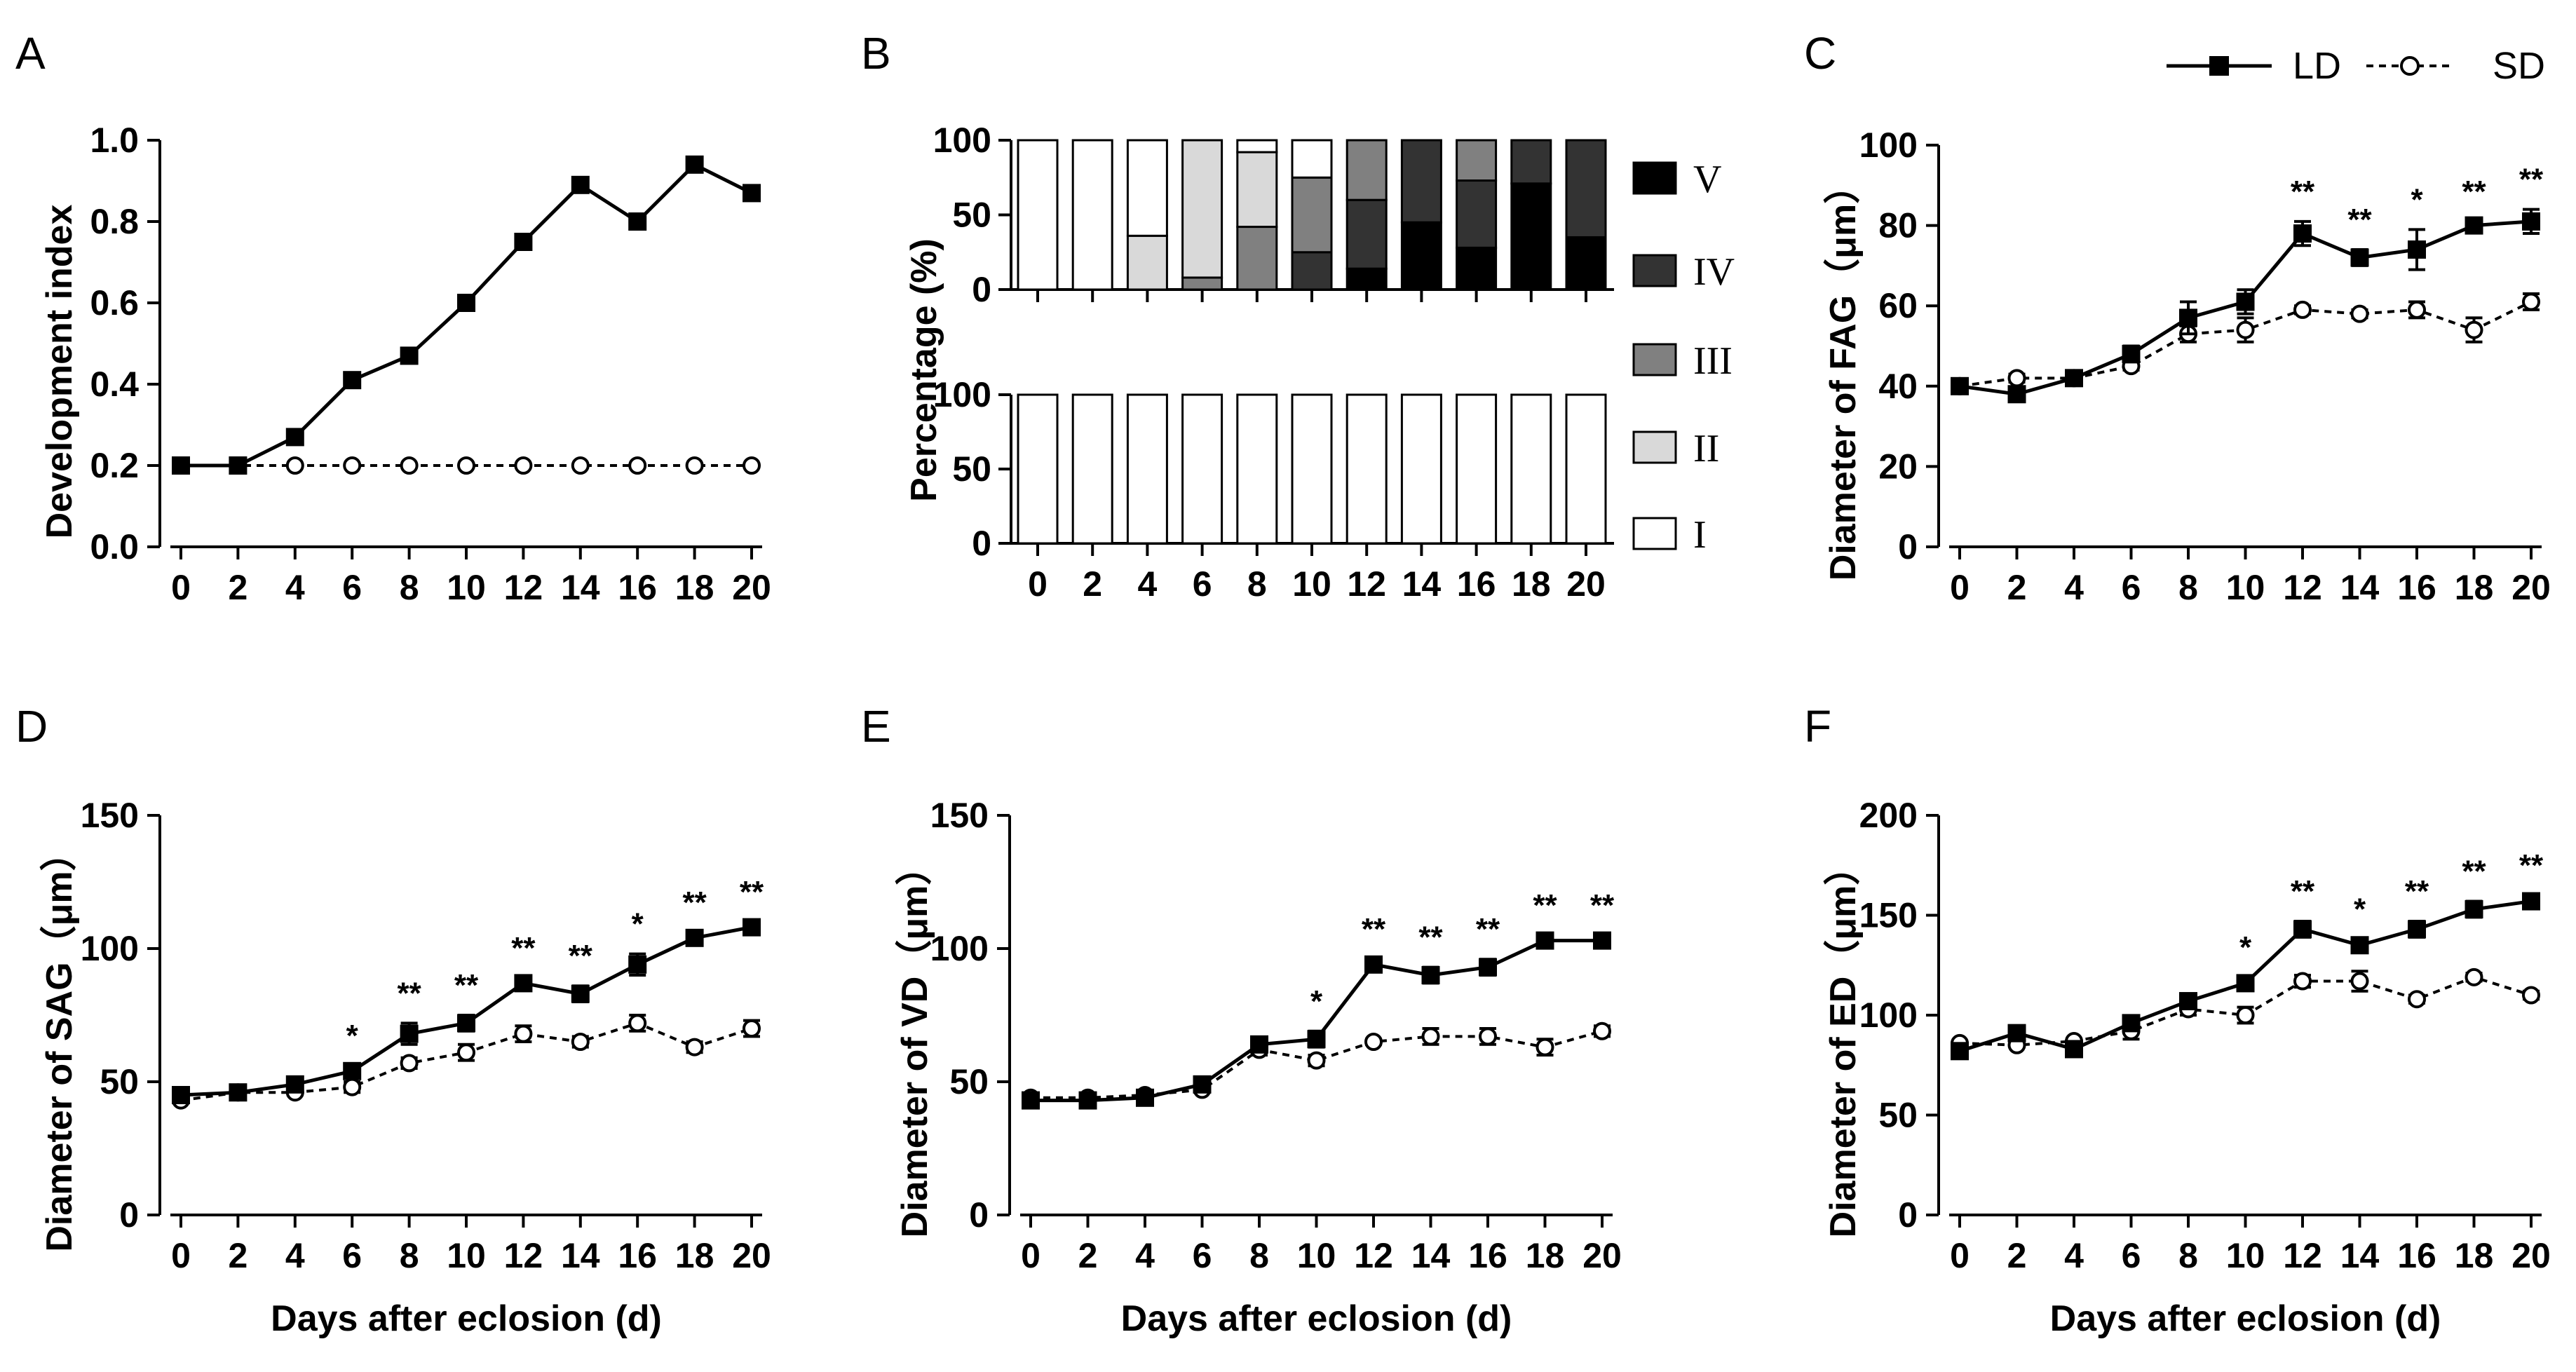 The width and height of the screenshot is (2576, 1372). I want to click on panel-a-x-tick-label: 14, so click(580, 587).